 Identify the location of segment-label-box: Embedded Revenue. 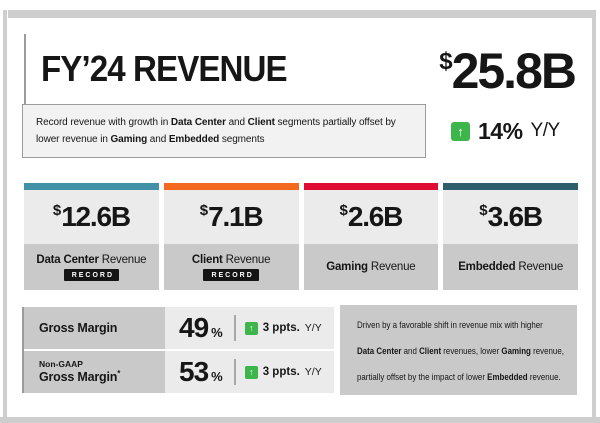
(510, 267).